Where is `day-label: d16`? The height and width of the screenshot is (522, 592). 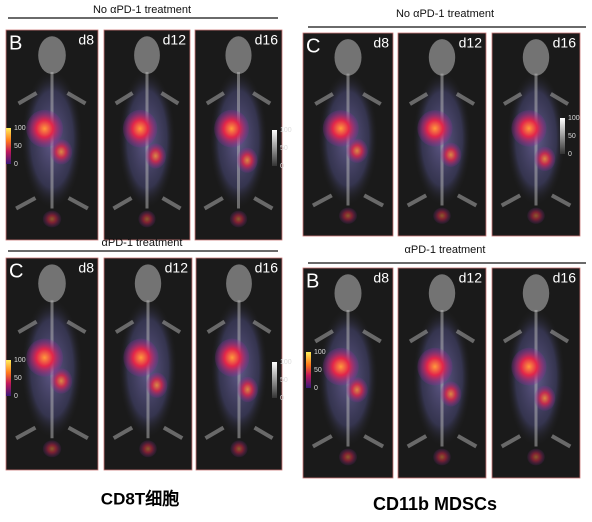 day-label: d16 is located at coordinates (267, 268).